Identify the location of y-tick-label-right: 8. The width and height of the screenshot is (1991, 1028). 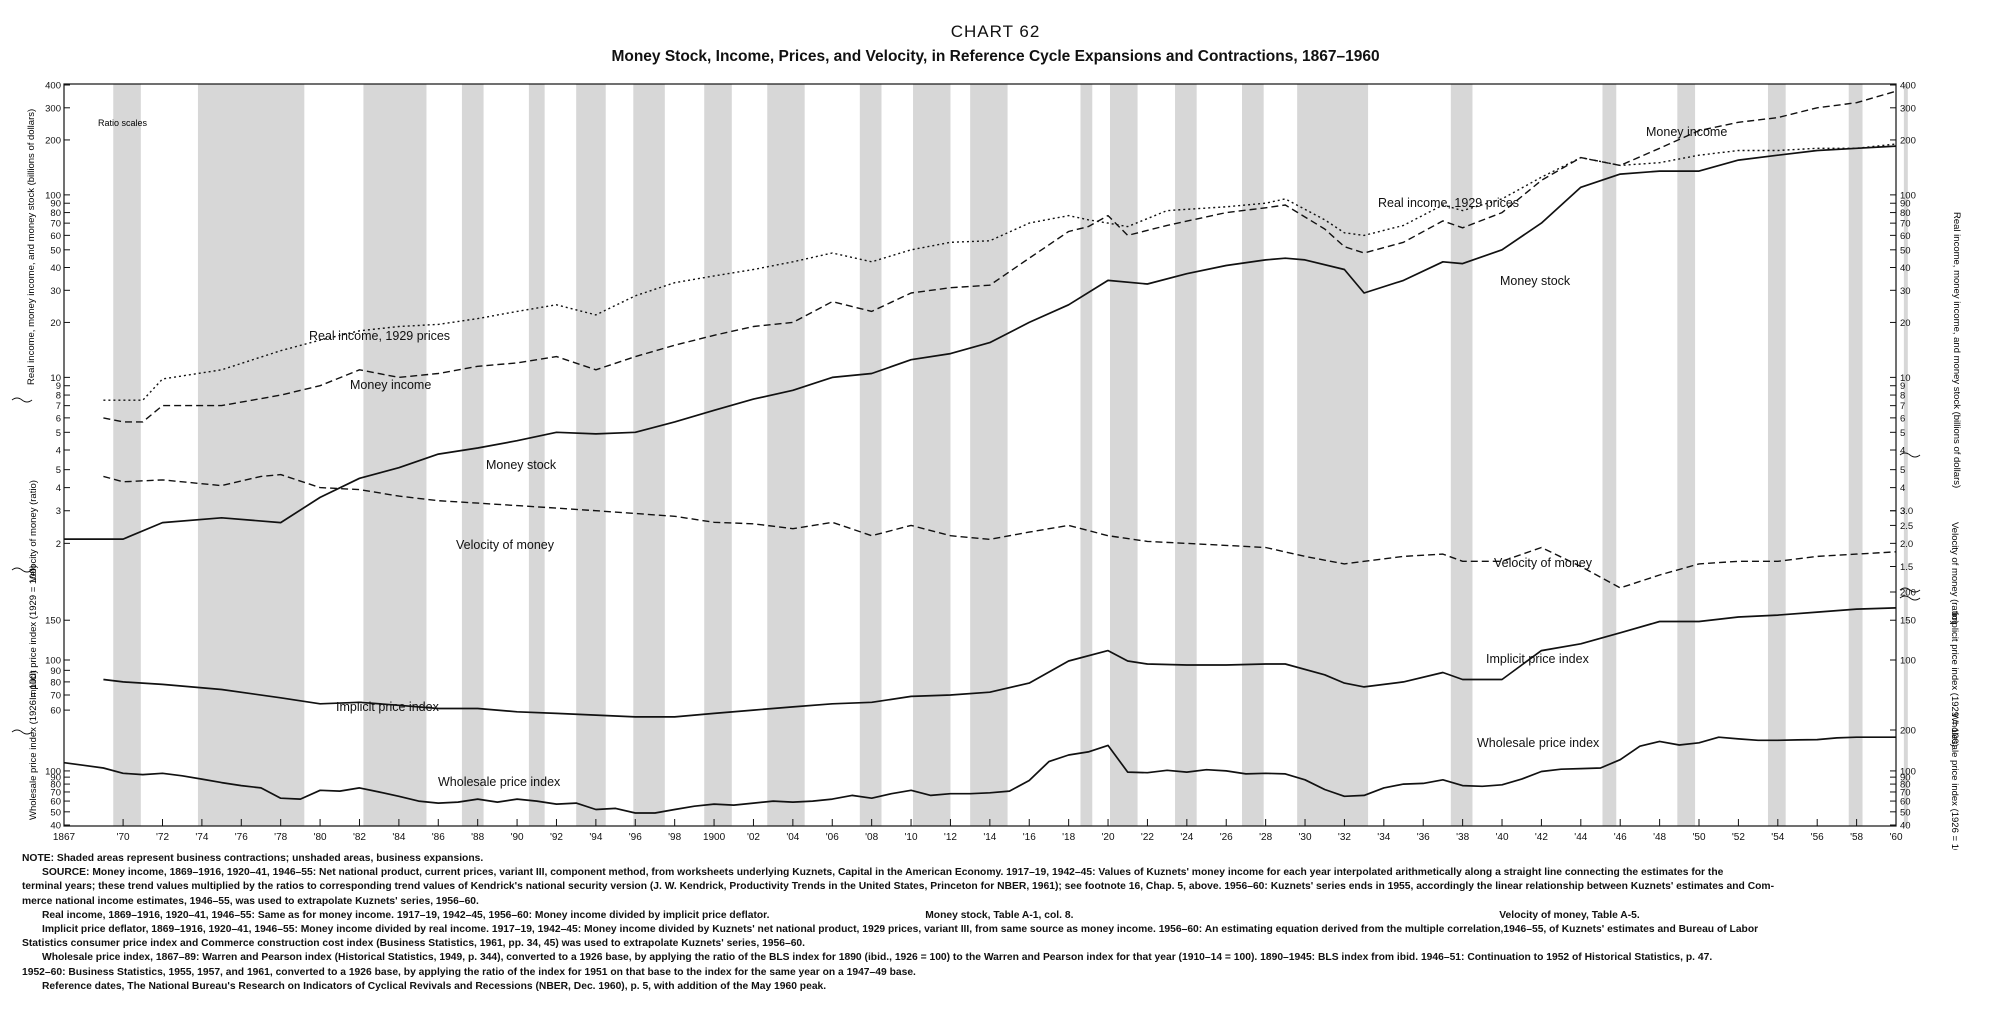
(1902, 396).